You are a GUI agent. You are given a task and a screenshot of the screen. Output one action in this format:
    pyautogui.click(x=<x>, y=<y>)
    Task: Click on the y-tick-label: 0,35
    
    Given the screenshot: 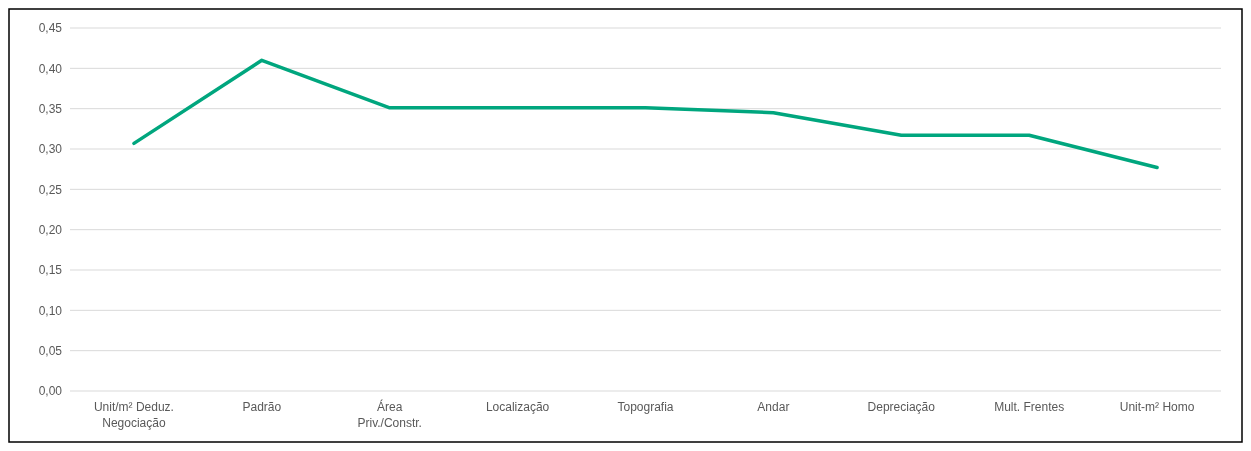 What is the action you would take?
    pyautogui.click(x=50, y=108)
    